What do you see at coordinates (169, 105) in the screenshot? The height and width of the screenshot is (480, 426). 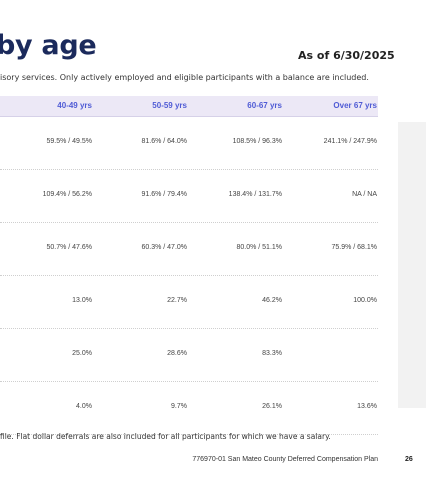 I see `column-header-50-59: 50-59 yrs` at bounding box center [169, 105].